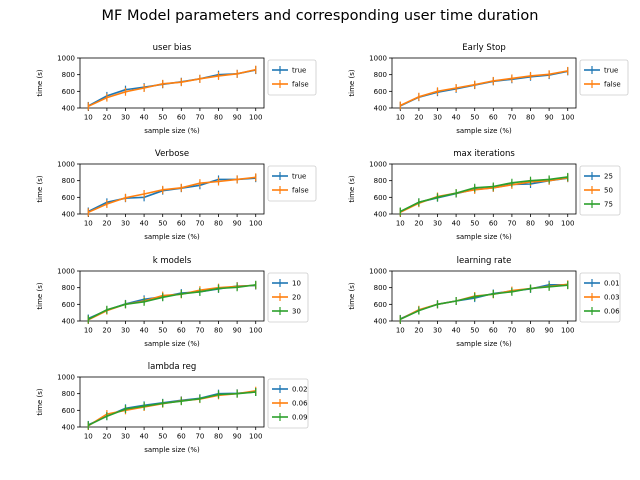 This screenshot has height=480, width=640. What do you see at coordinates (172, 367) in the screenshot?
I see `subplot-title: lambda reg` at bounding box center [172, 367].